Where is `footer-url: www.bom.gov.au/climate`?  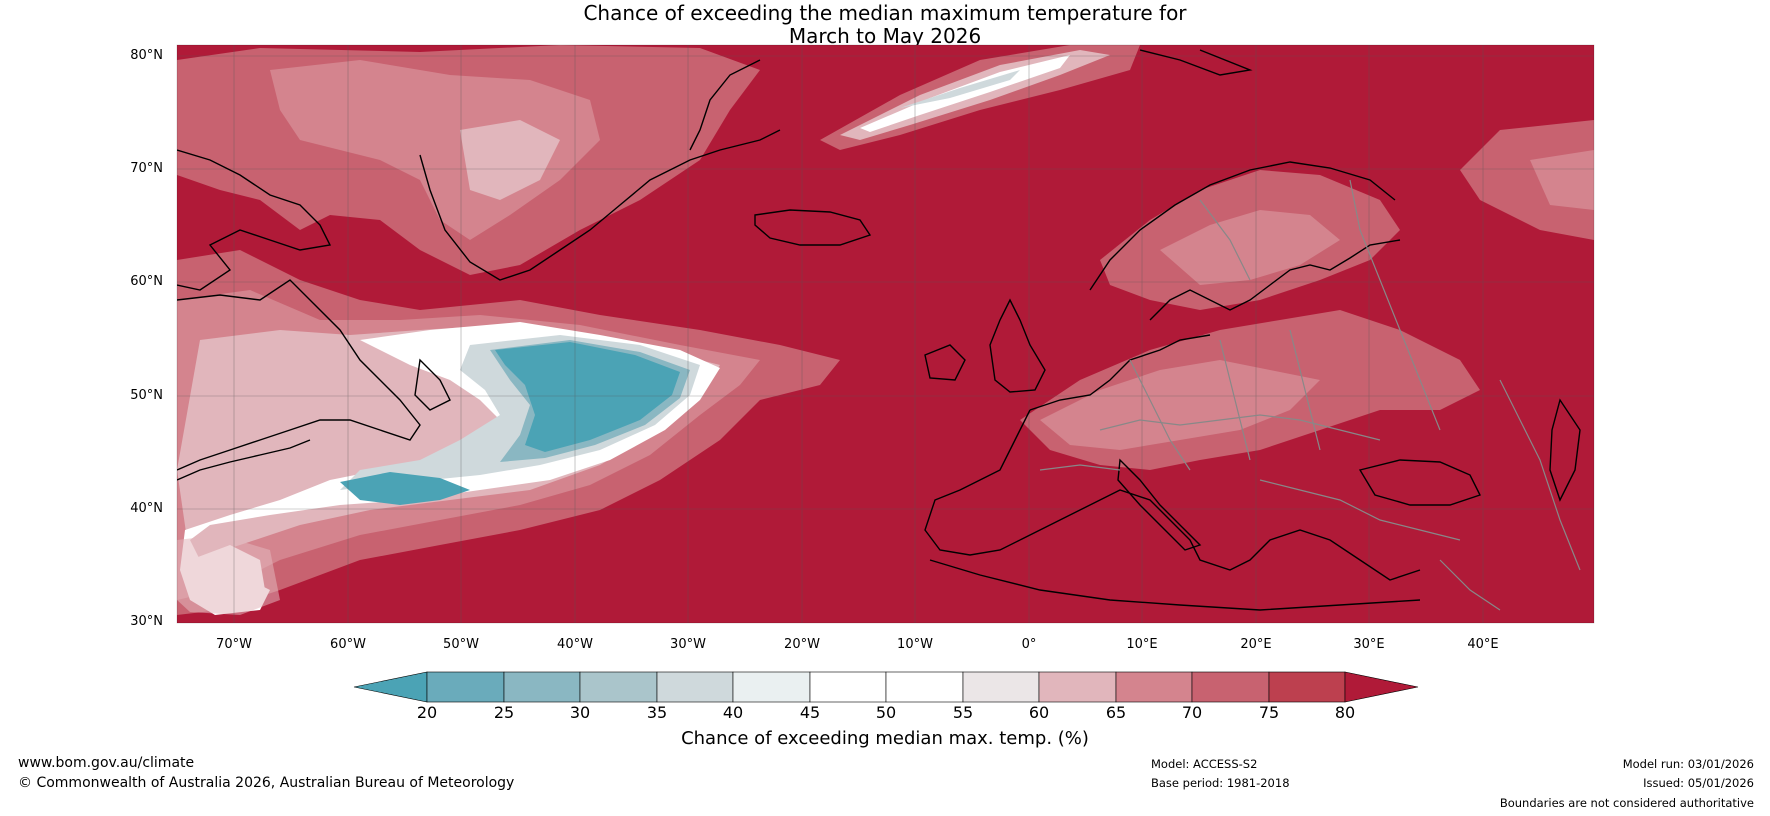 footer-url: www.bom.gov.au/climate is located at coordinates (106, 763).